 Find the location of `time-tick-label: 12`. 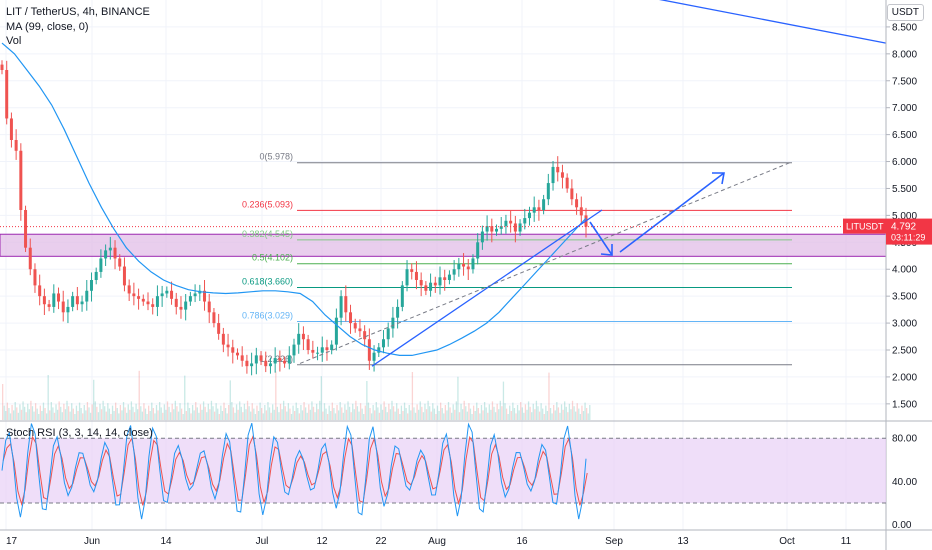

time-tick-label: 12 is located at coordinates (322, 541).